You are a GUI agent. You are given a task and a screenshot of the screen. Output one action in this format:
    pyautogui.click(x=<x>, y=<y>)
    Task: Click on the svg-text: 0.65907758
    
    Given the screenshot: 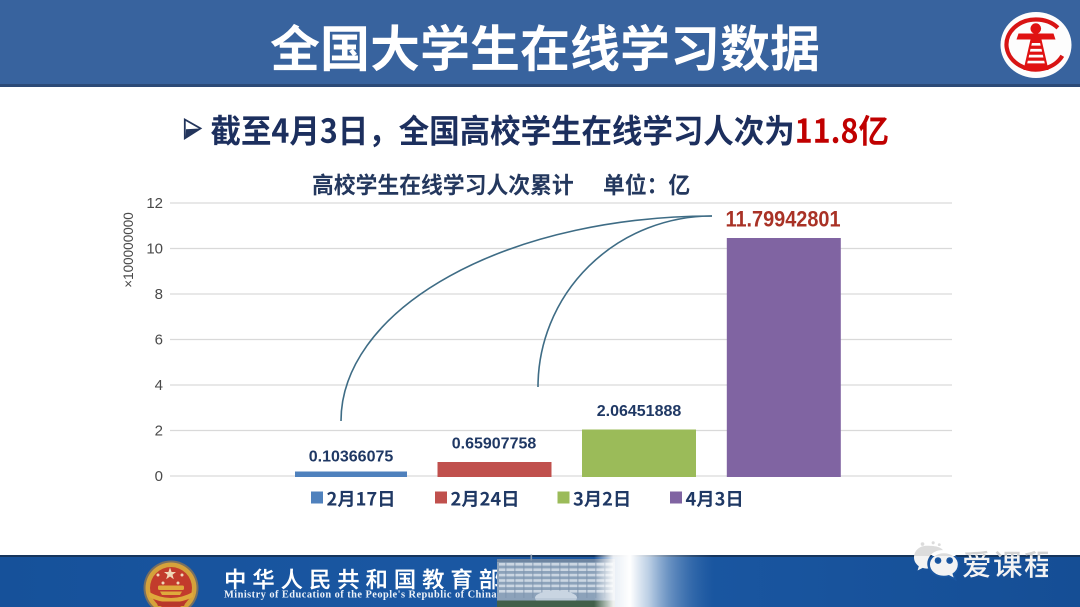 What is the action you would take?
    pyautogui.click(x=494, y=444)
    